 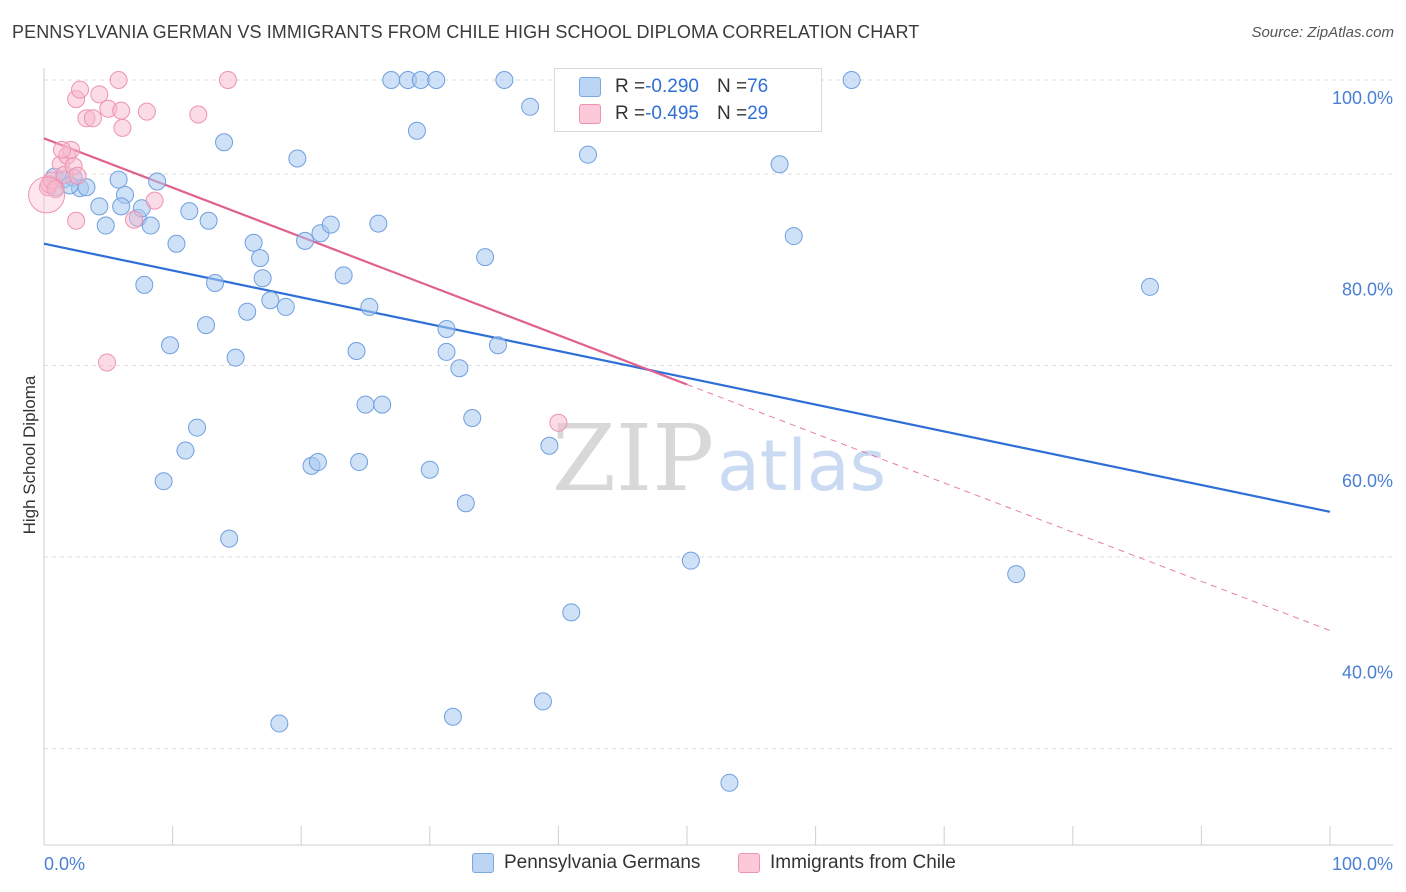 I want to click on legend-swatch-pink, so click(x=590, y=114).